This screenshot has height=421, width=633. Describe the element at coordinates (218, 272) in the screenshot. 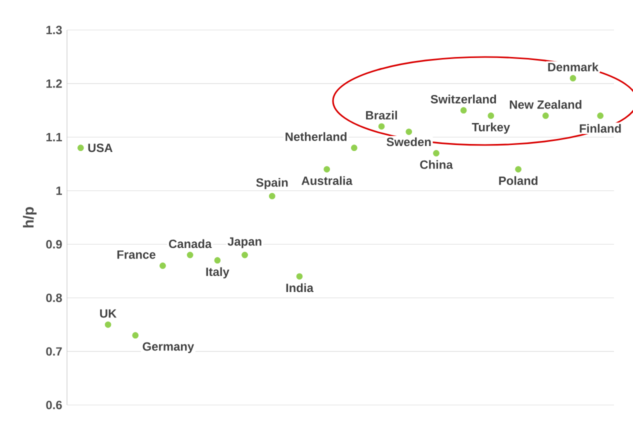

I see `series-label: Italy` at that location.